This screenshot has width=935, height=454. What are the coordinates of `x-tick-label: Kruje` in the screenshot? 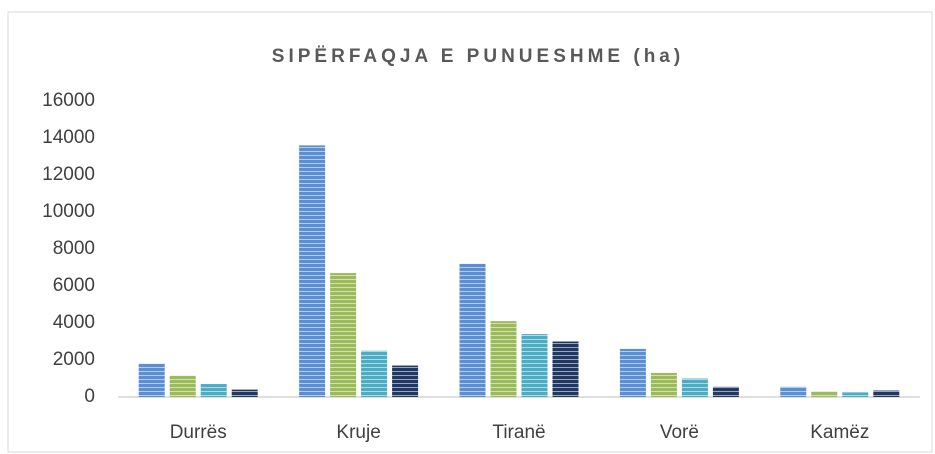 It's located at (358, 432).